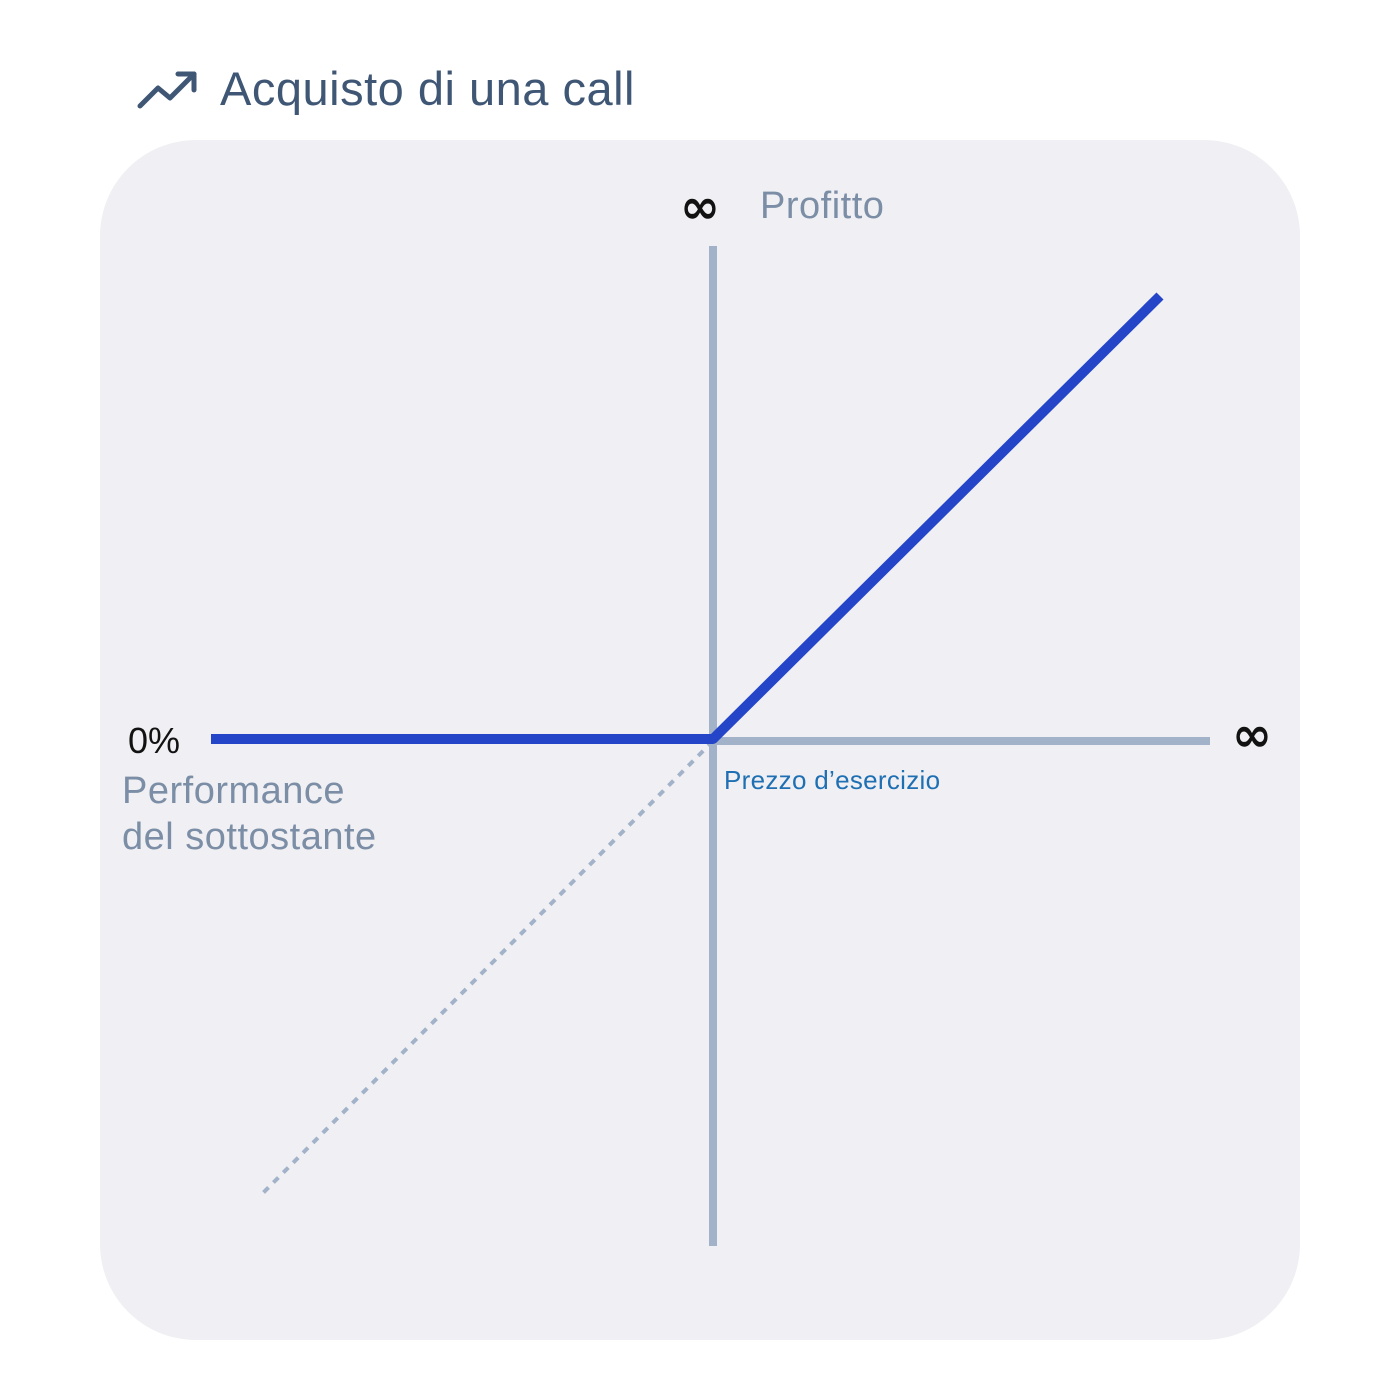  I want to click on origin-label: 0%, so click(154, 740).